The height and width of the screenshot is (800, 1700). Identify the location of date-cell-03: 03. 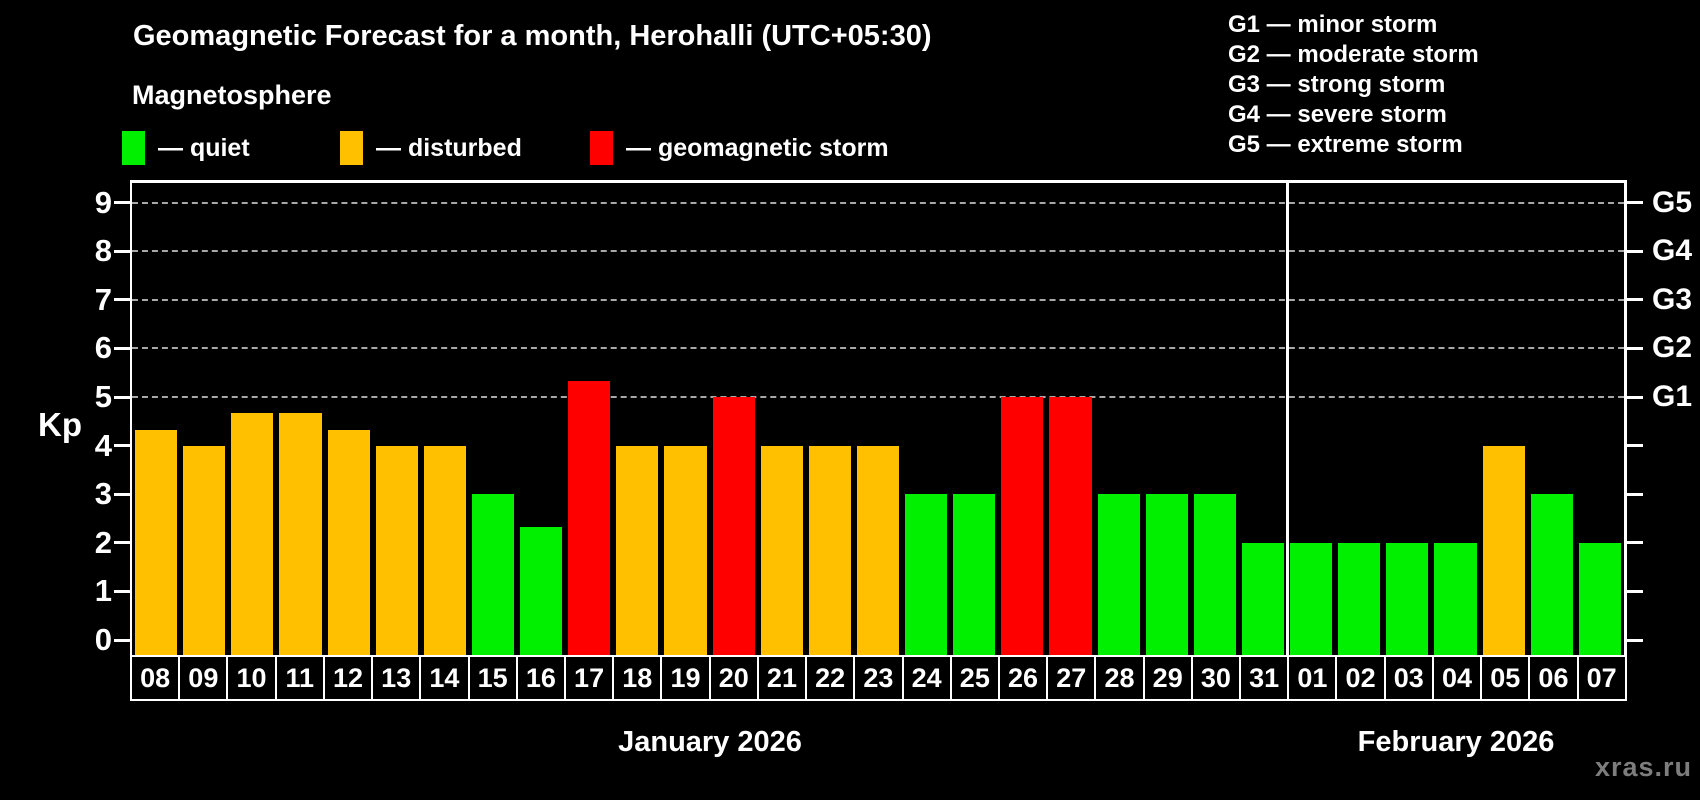
(1408, 678).